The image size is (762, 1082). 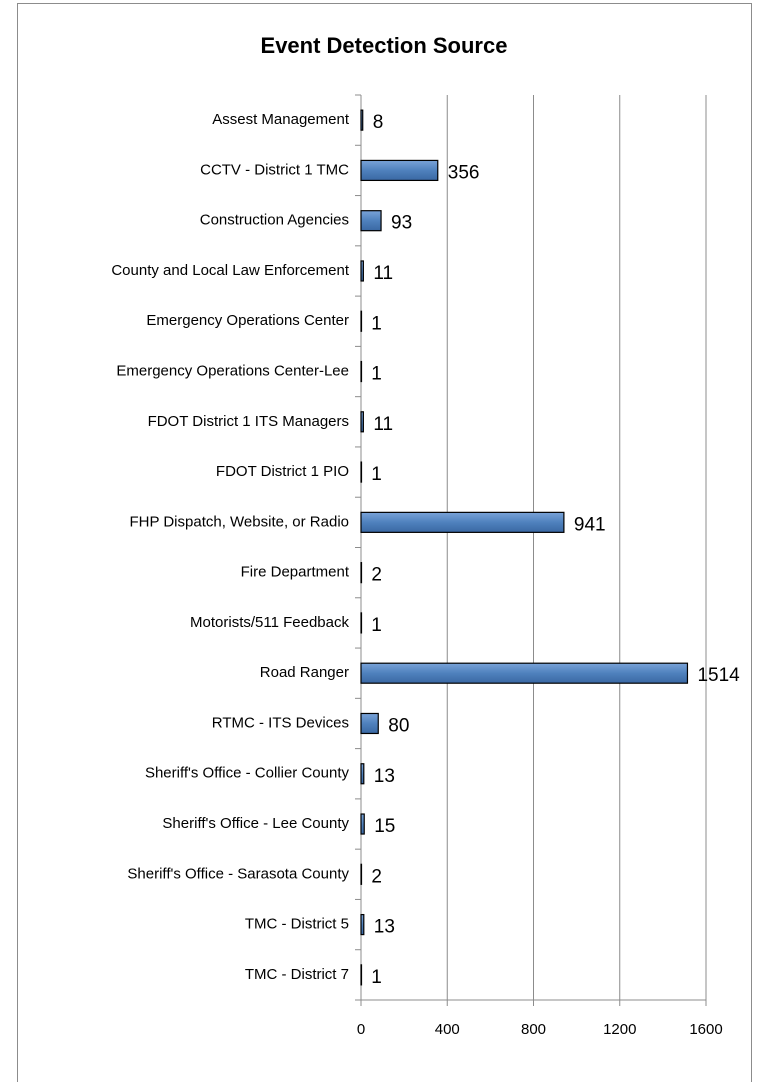 What do you see at coordinates (274, 169) in the screenshot?
I see `y-tick-label: CCTV - District 1 TMC` at bounding box center [274, 169].